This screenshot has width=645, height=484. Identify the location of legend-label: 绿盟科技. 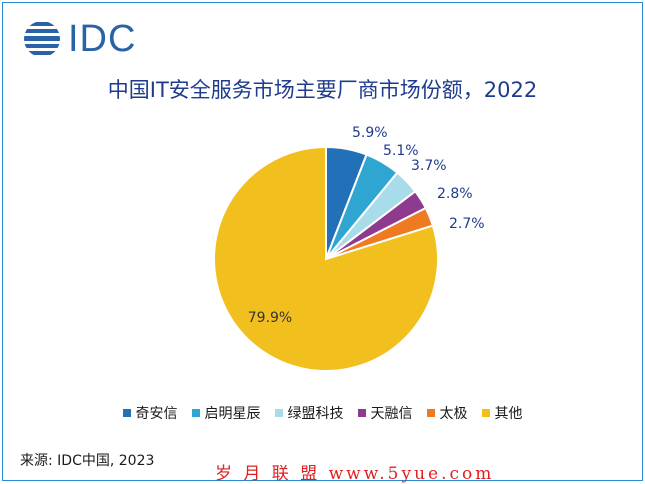
(315, 414).